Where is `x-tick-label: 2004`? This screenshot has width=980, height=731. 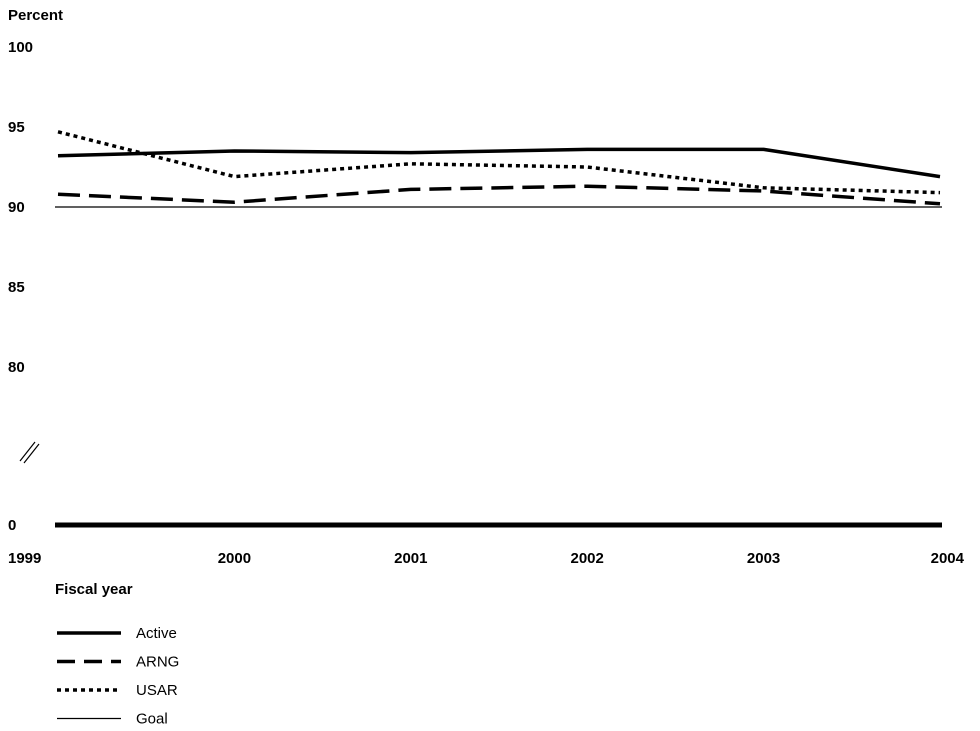 x-tick-label: 2004 is located at coordinates (948, 558).